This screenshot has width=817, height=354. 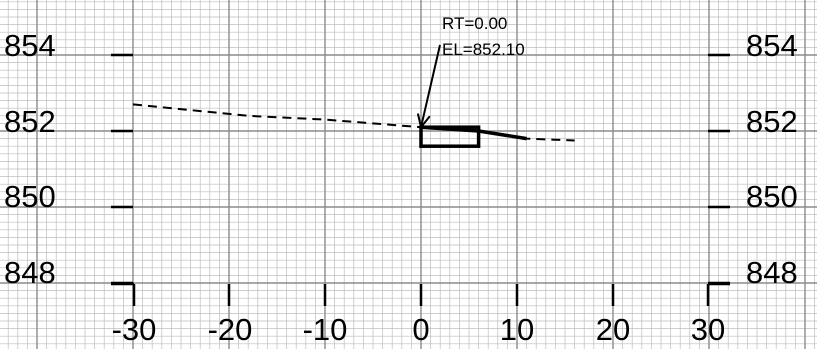 What do you see at coordinates (423, 121) in the screenshot?
I see `callout-arrowhead` at bounding box center [423, 121].